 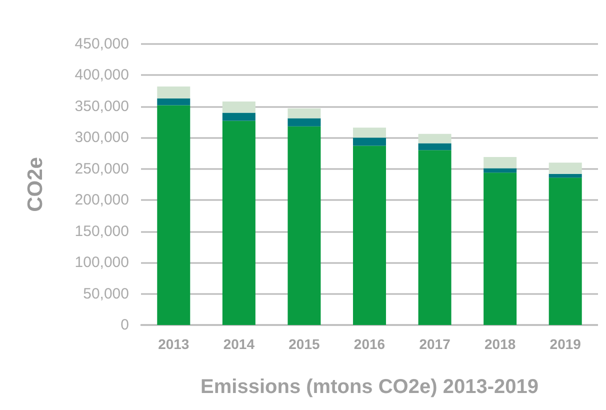 I want to click on y-tick-label: 0, so click(x=124, y=325).